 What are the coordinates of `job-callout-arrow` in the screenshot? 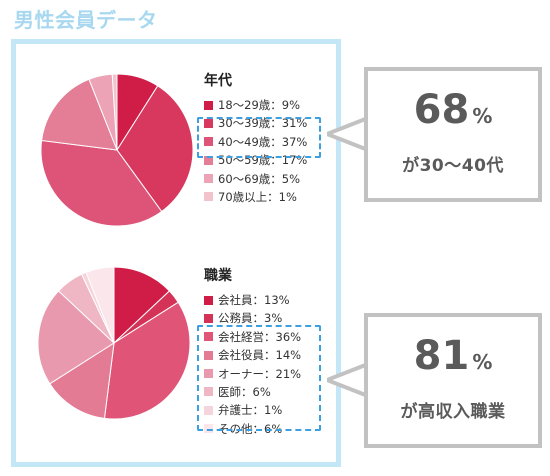 It's located at (348, 380).